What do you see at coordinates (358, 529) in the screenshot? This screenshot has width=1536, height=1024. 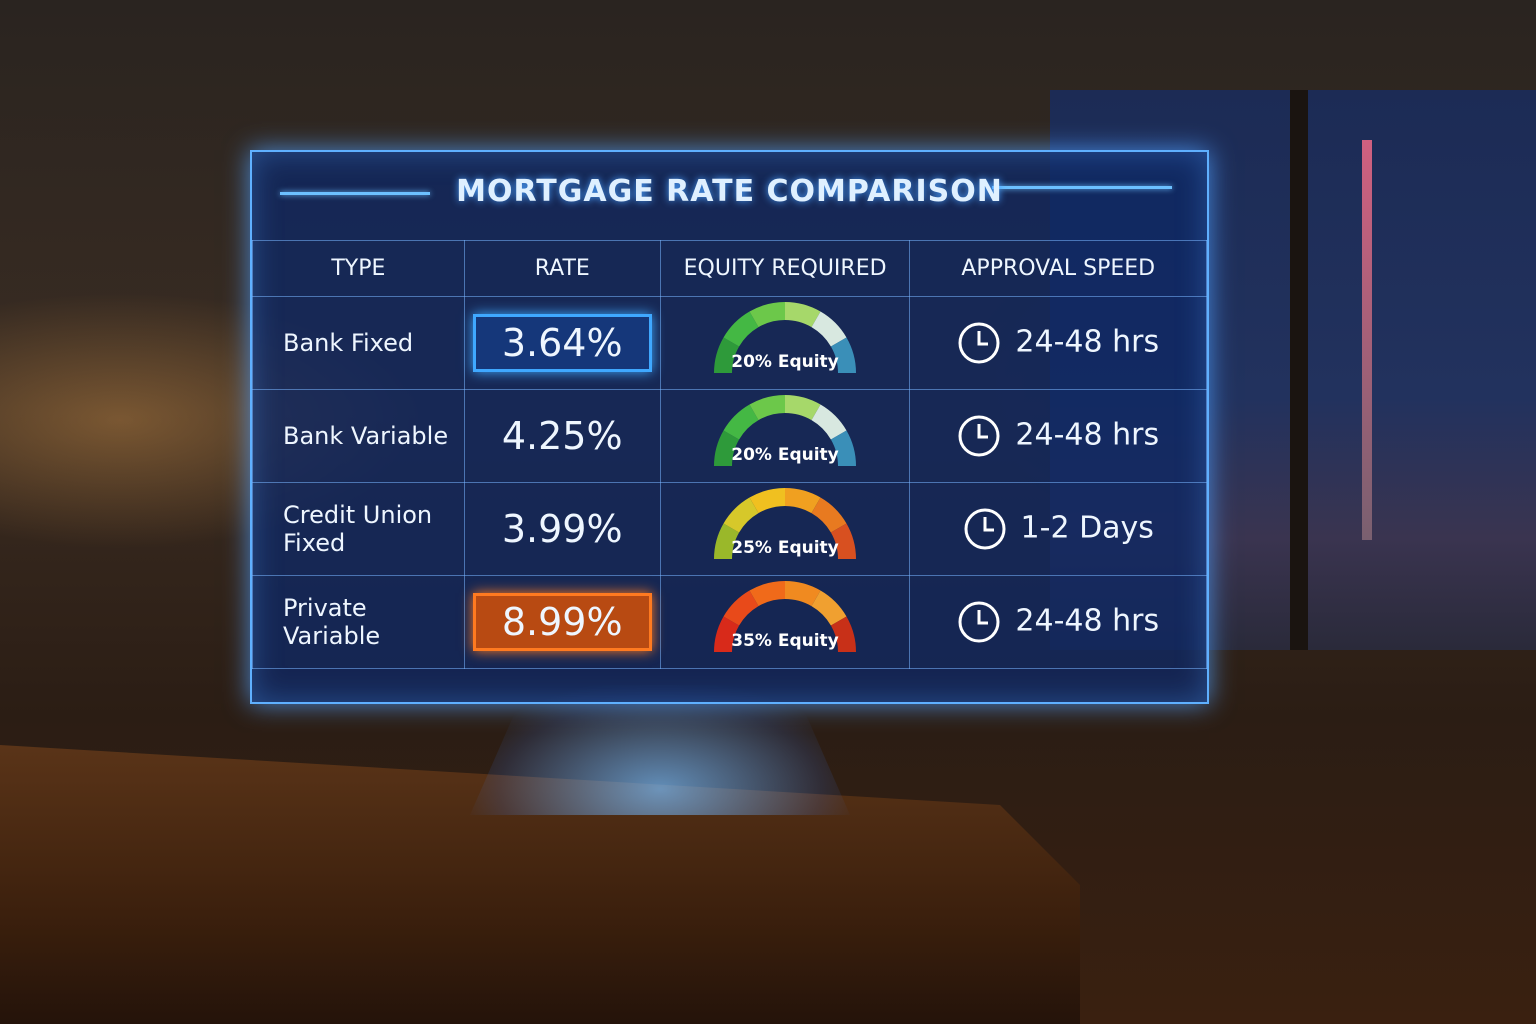 I see `mortgage-type: Credit Union Fixed` at bounding box center [358, 529].